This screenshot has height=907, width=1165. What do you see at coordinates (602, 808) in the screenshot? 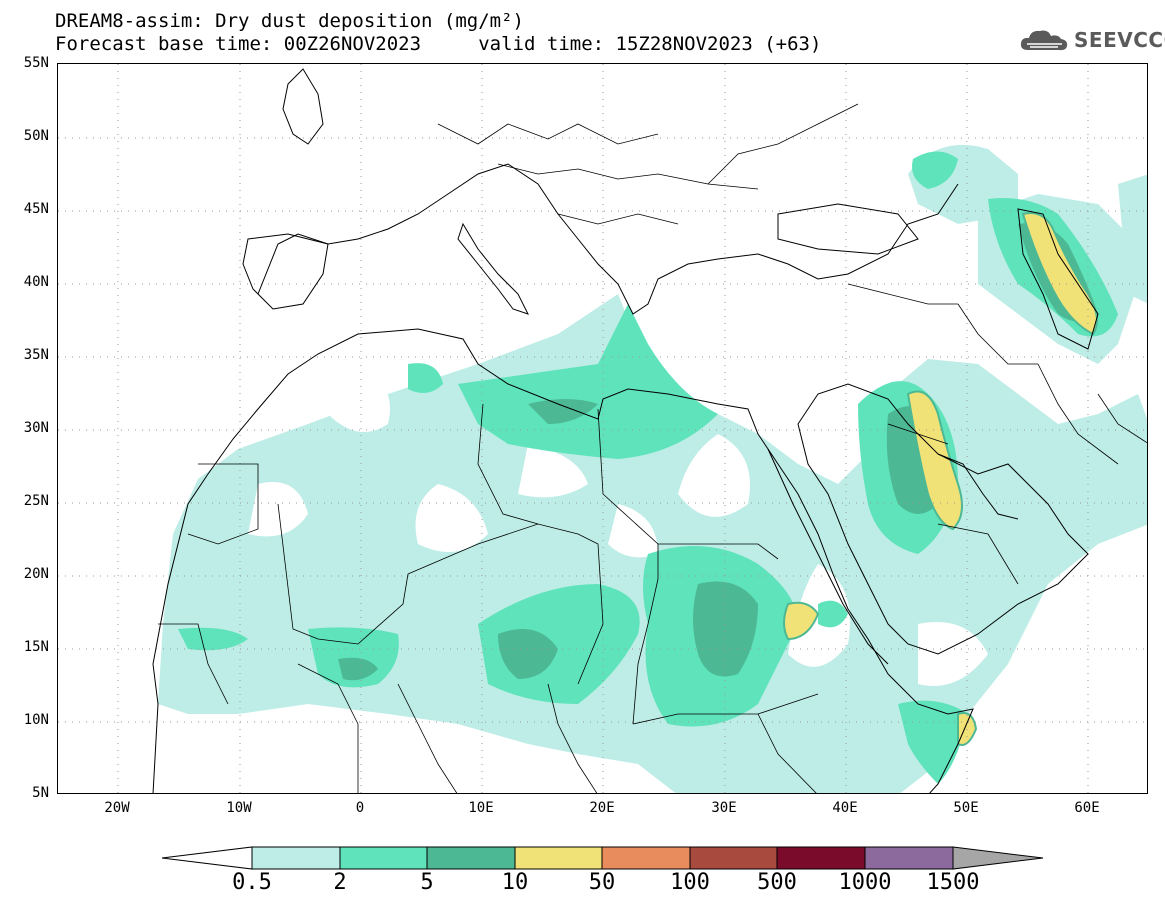
I see `lon-label: 20E` at bounding box center [602, 808].